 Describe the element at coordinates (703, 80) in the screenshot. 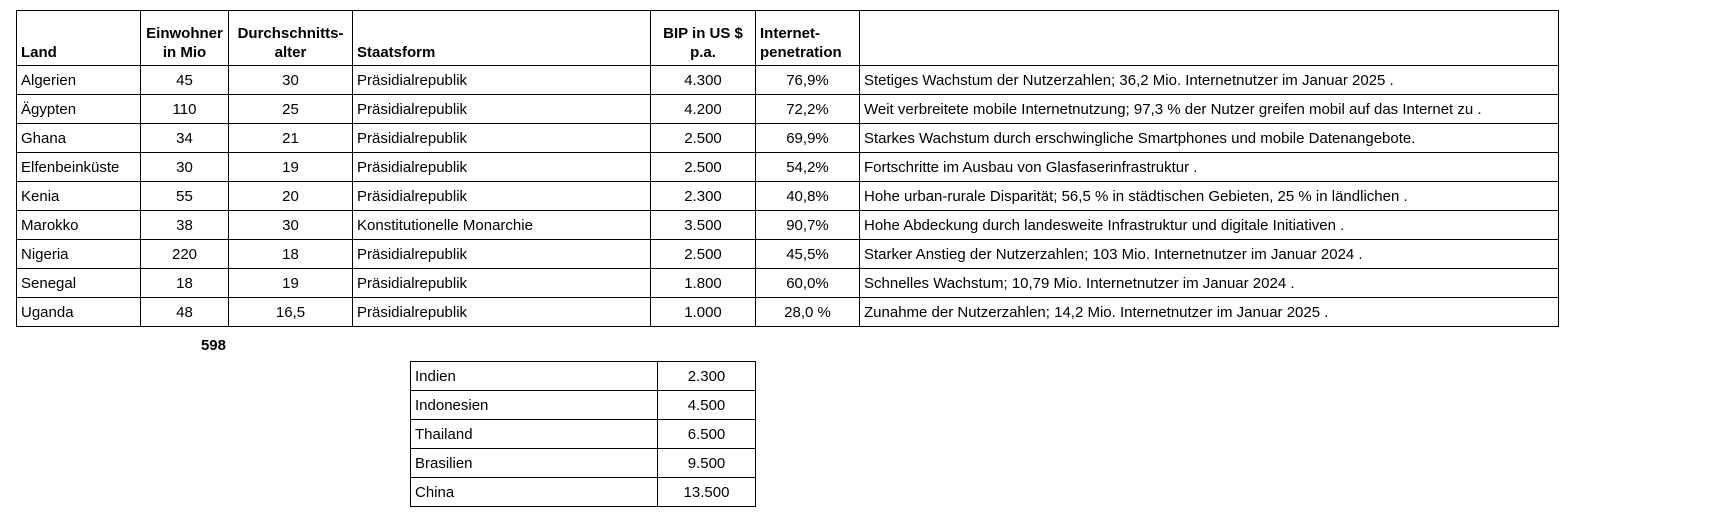

I see `cell-bip: 4.300` at that location.